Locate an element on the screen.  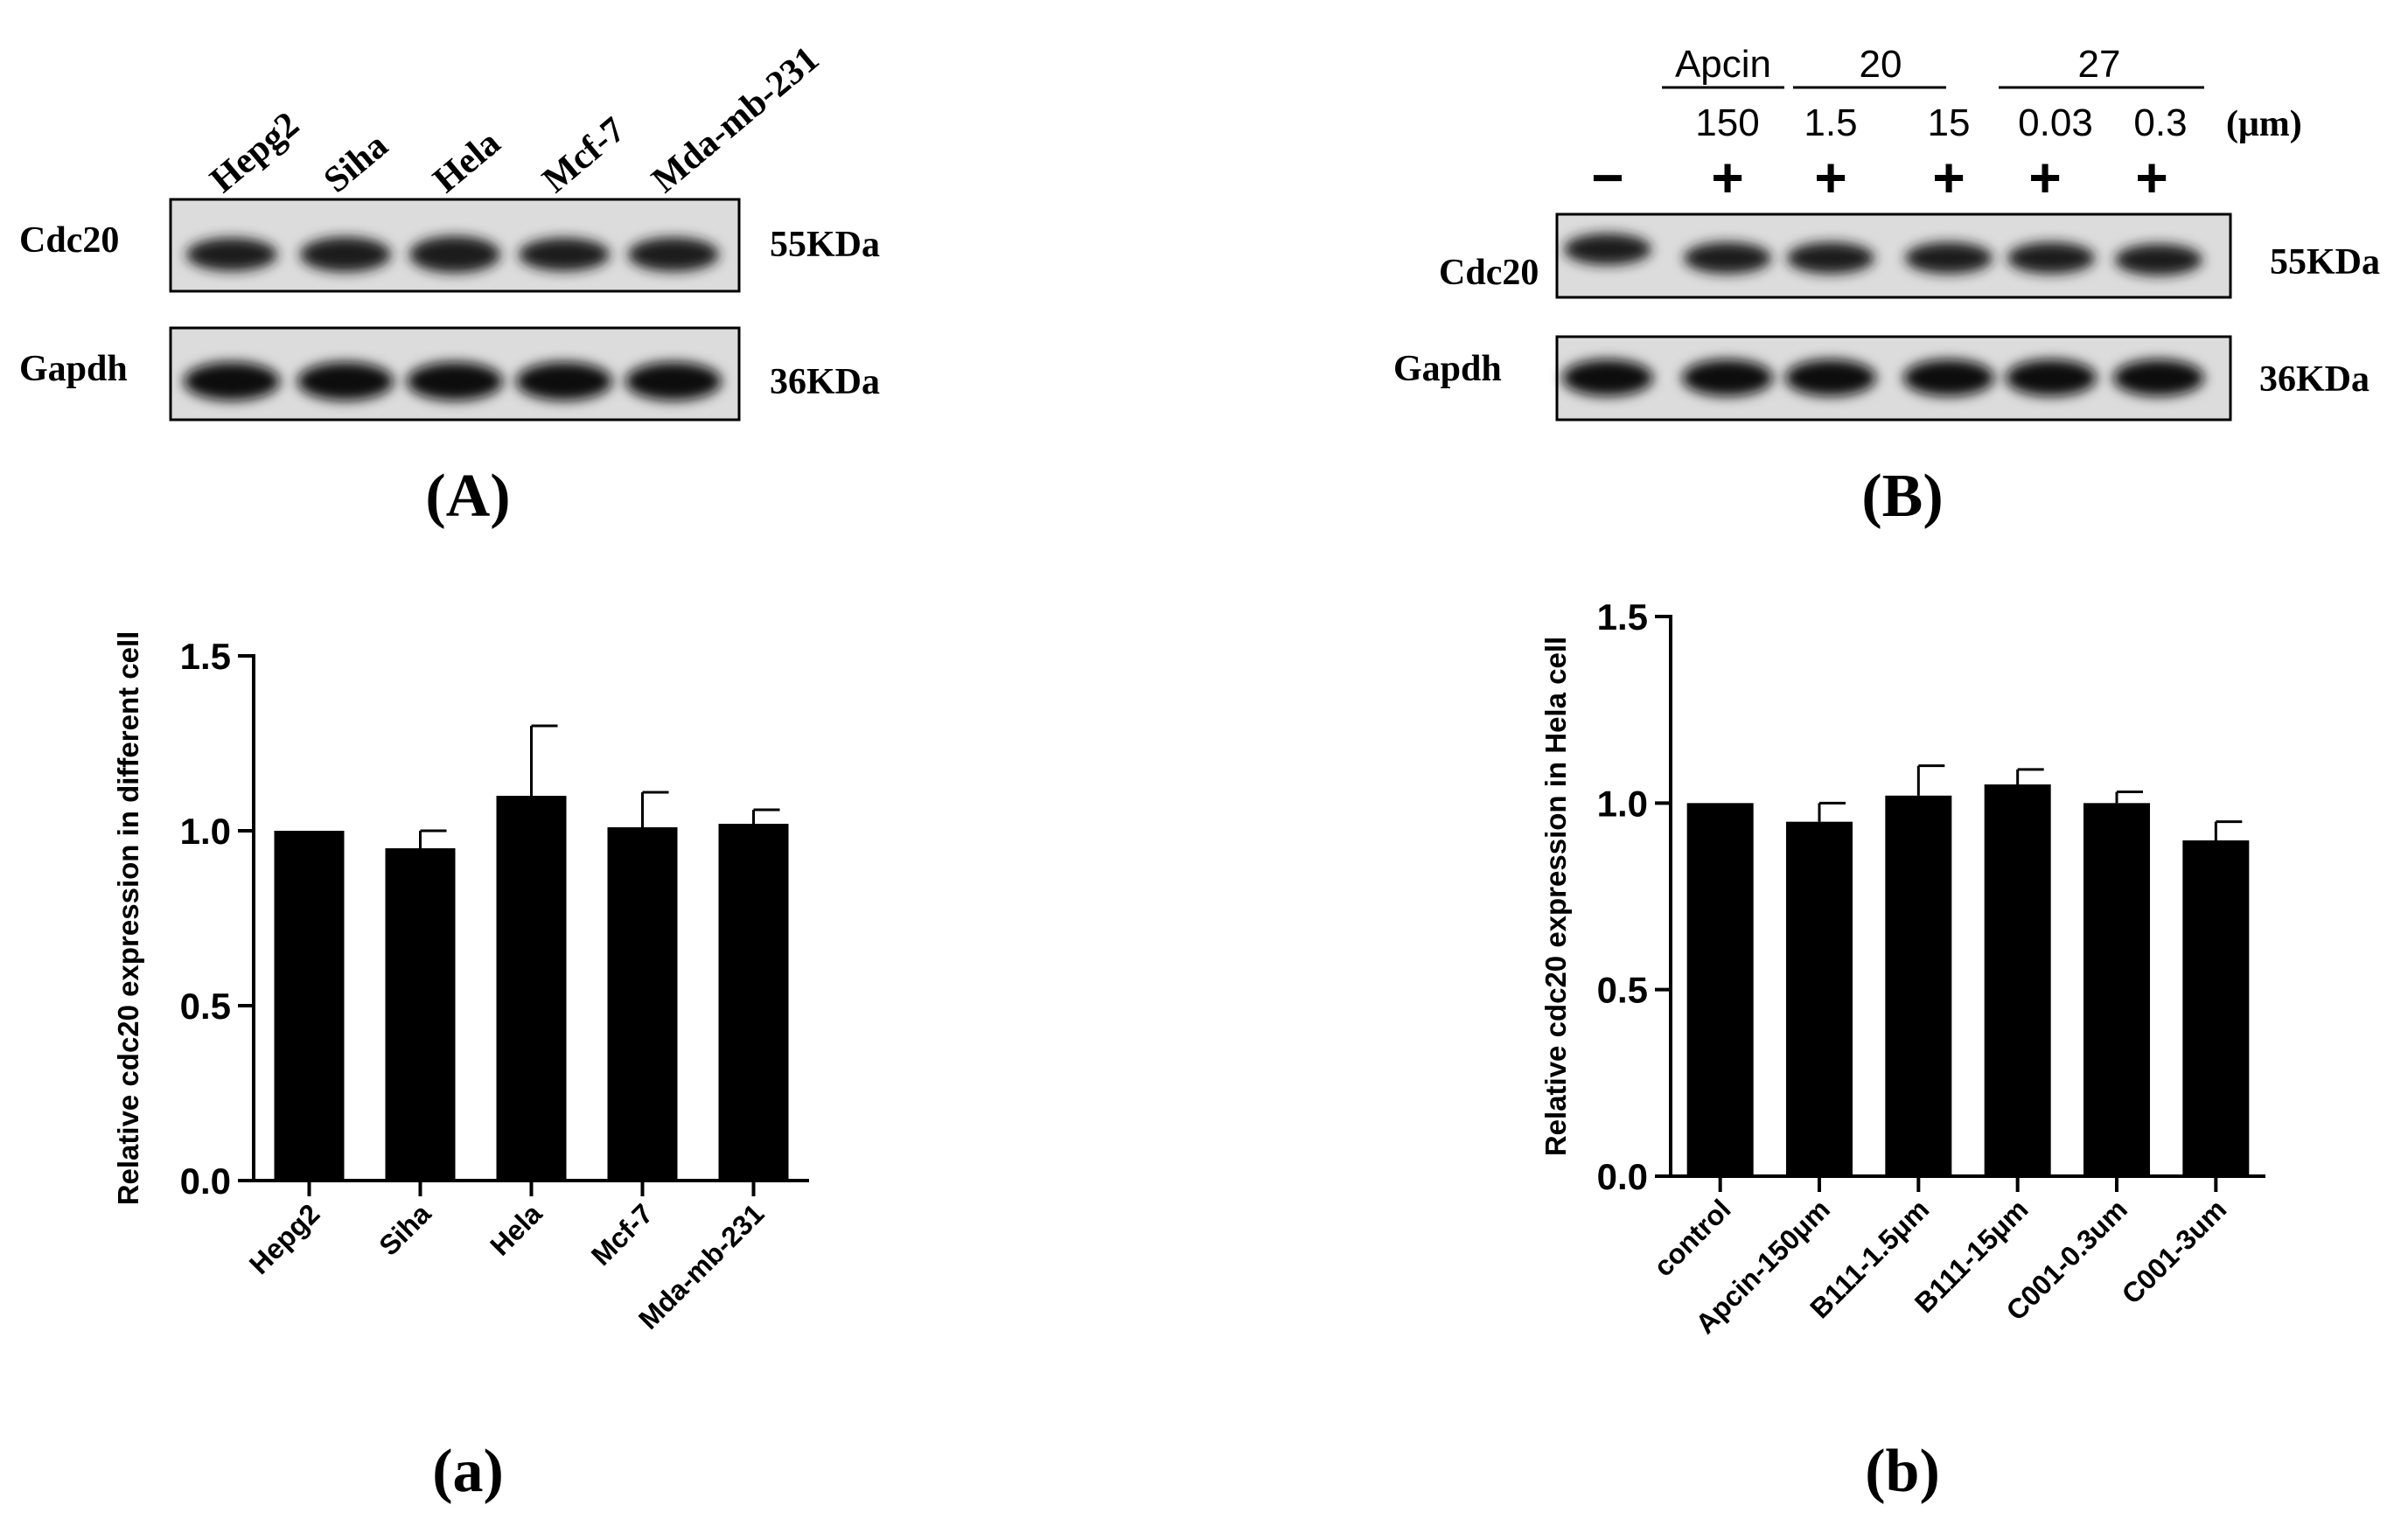
unit-label: (μm) is located at coordinates (2264, 124).